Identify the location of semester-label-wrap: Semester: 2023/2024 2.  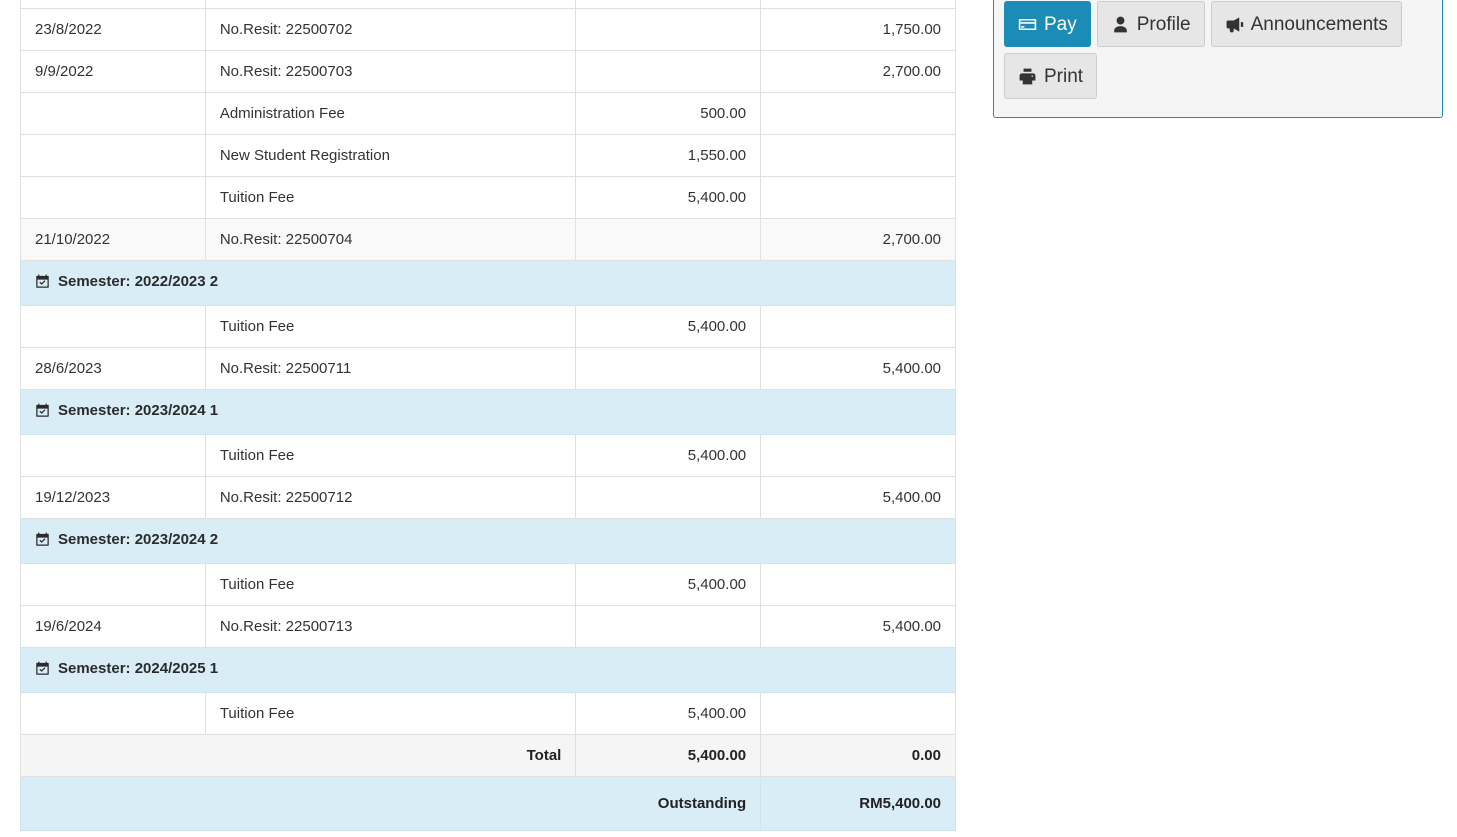
(126, 539).